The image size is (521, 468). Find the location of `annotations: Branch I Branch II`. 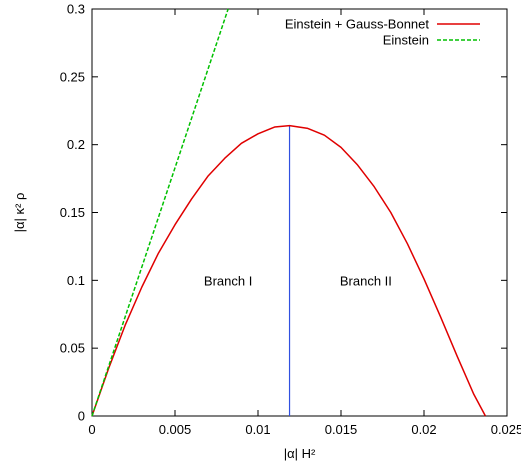

annotations: Branch I Branch II is located at coordinates (298, 280).